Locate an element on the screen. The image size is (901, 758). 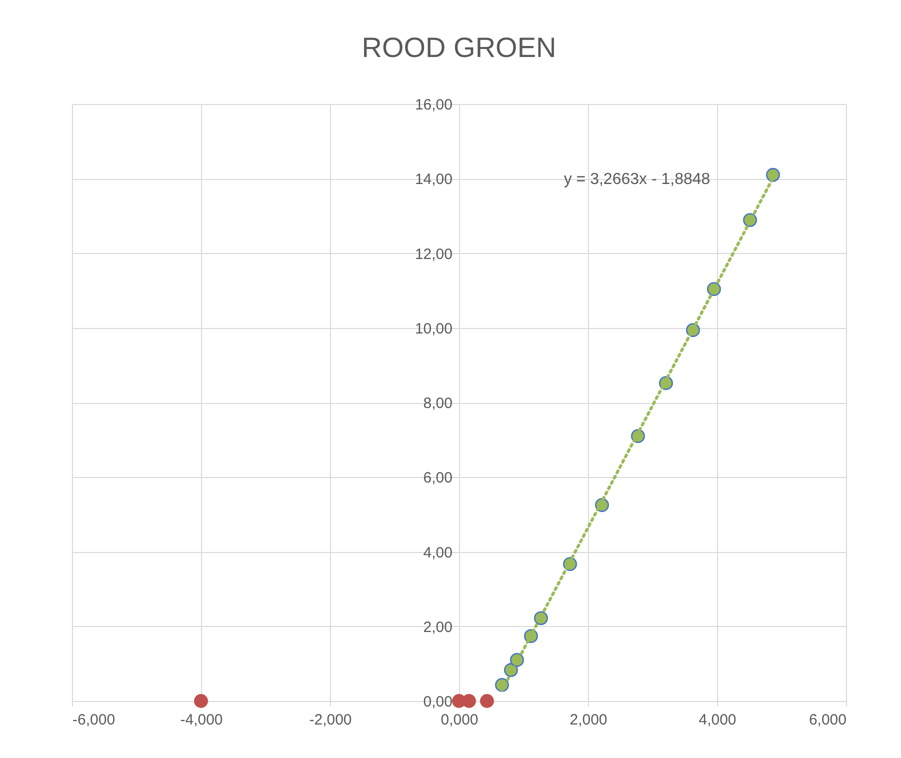
y-tick-label: 2,00 is located at coordinates (437, 627).